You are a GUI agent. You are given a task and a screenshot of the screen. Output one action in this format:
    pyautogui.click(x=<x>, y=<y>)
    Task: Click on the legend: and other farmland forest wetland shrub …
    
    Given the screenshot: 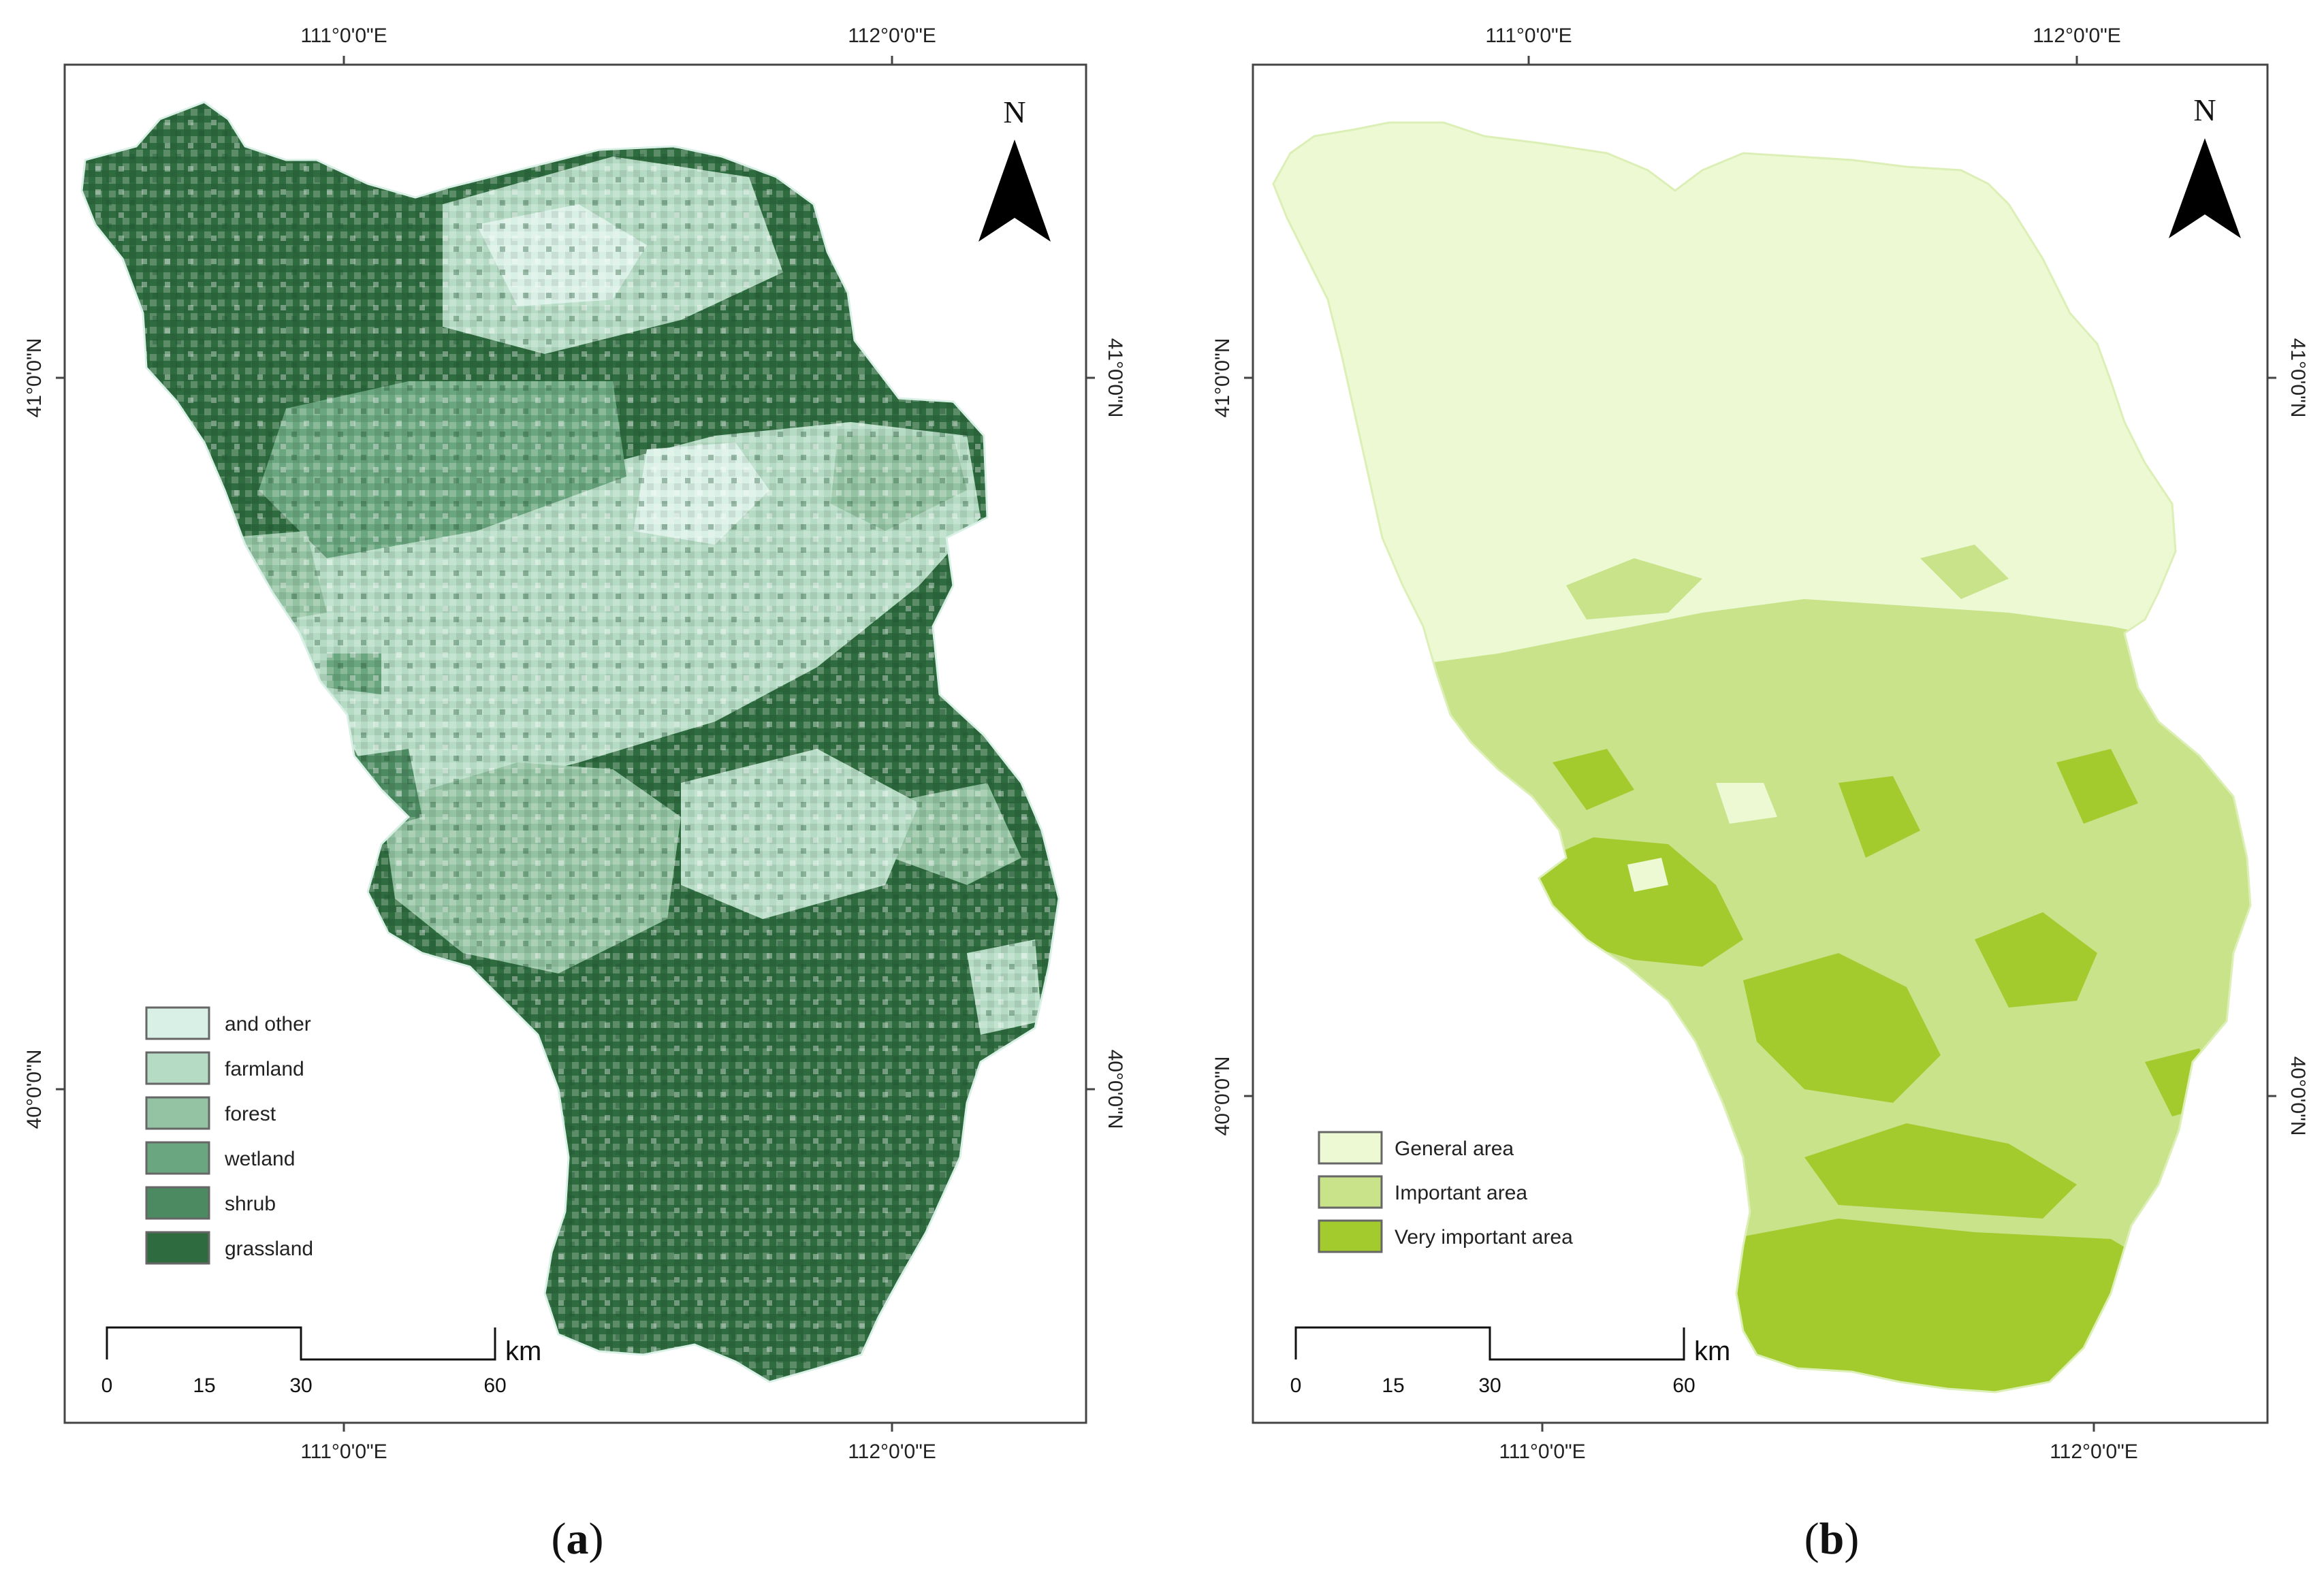 What is the action you would take?
    pyautogui.click(x=229, y=1135)
    